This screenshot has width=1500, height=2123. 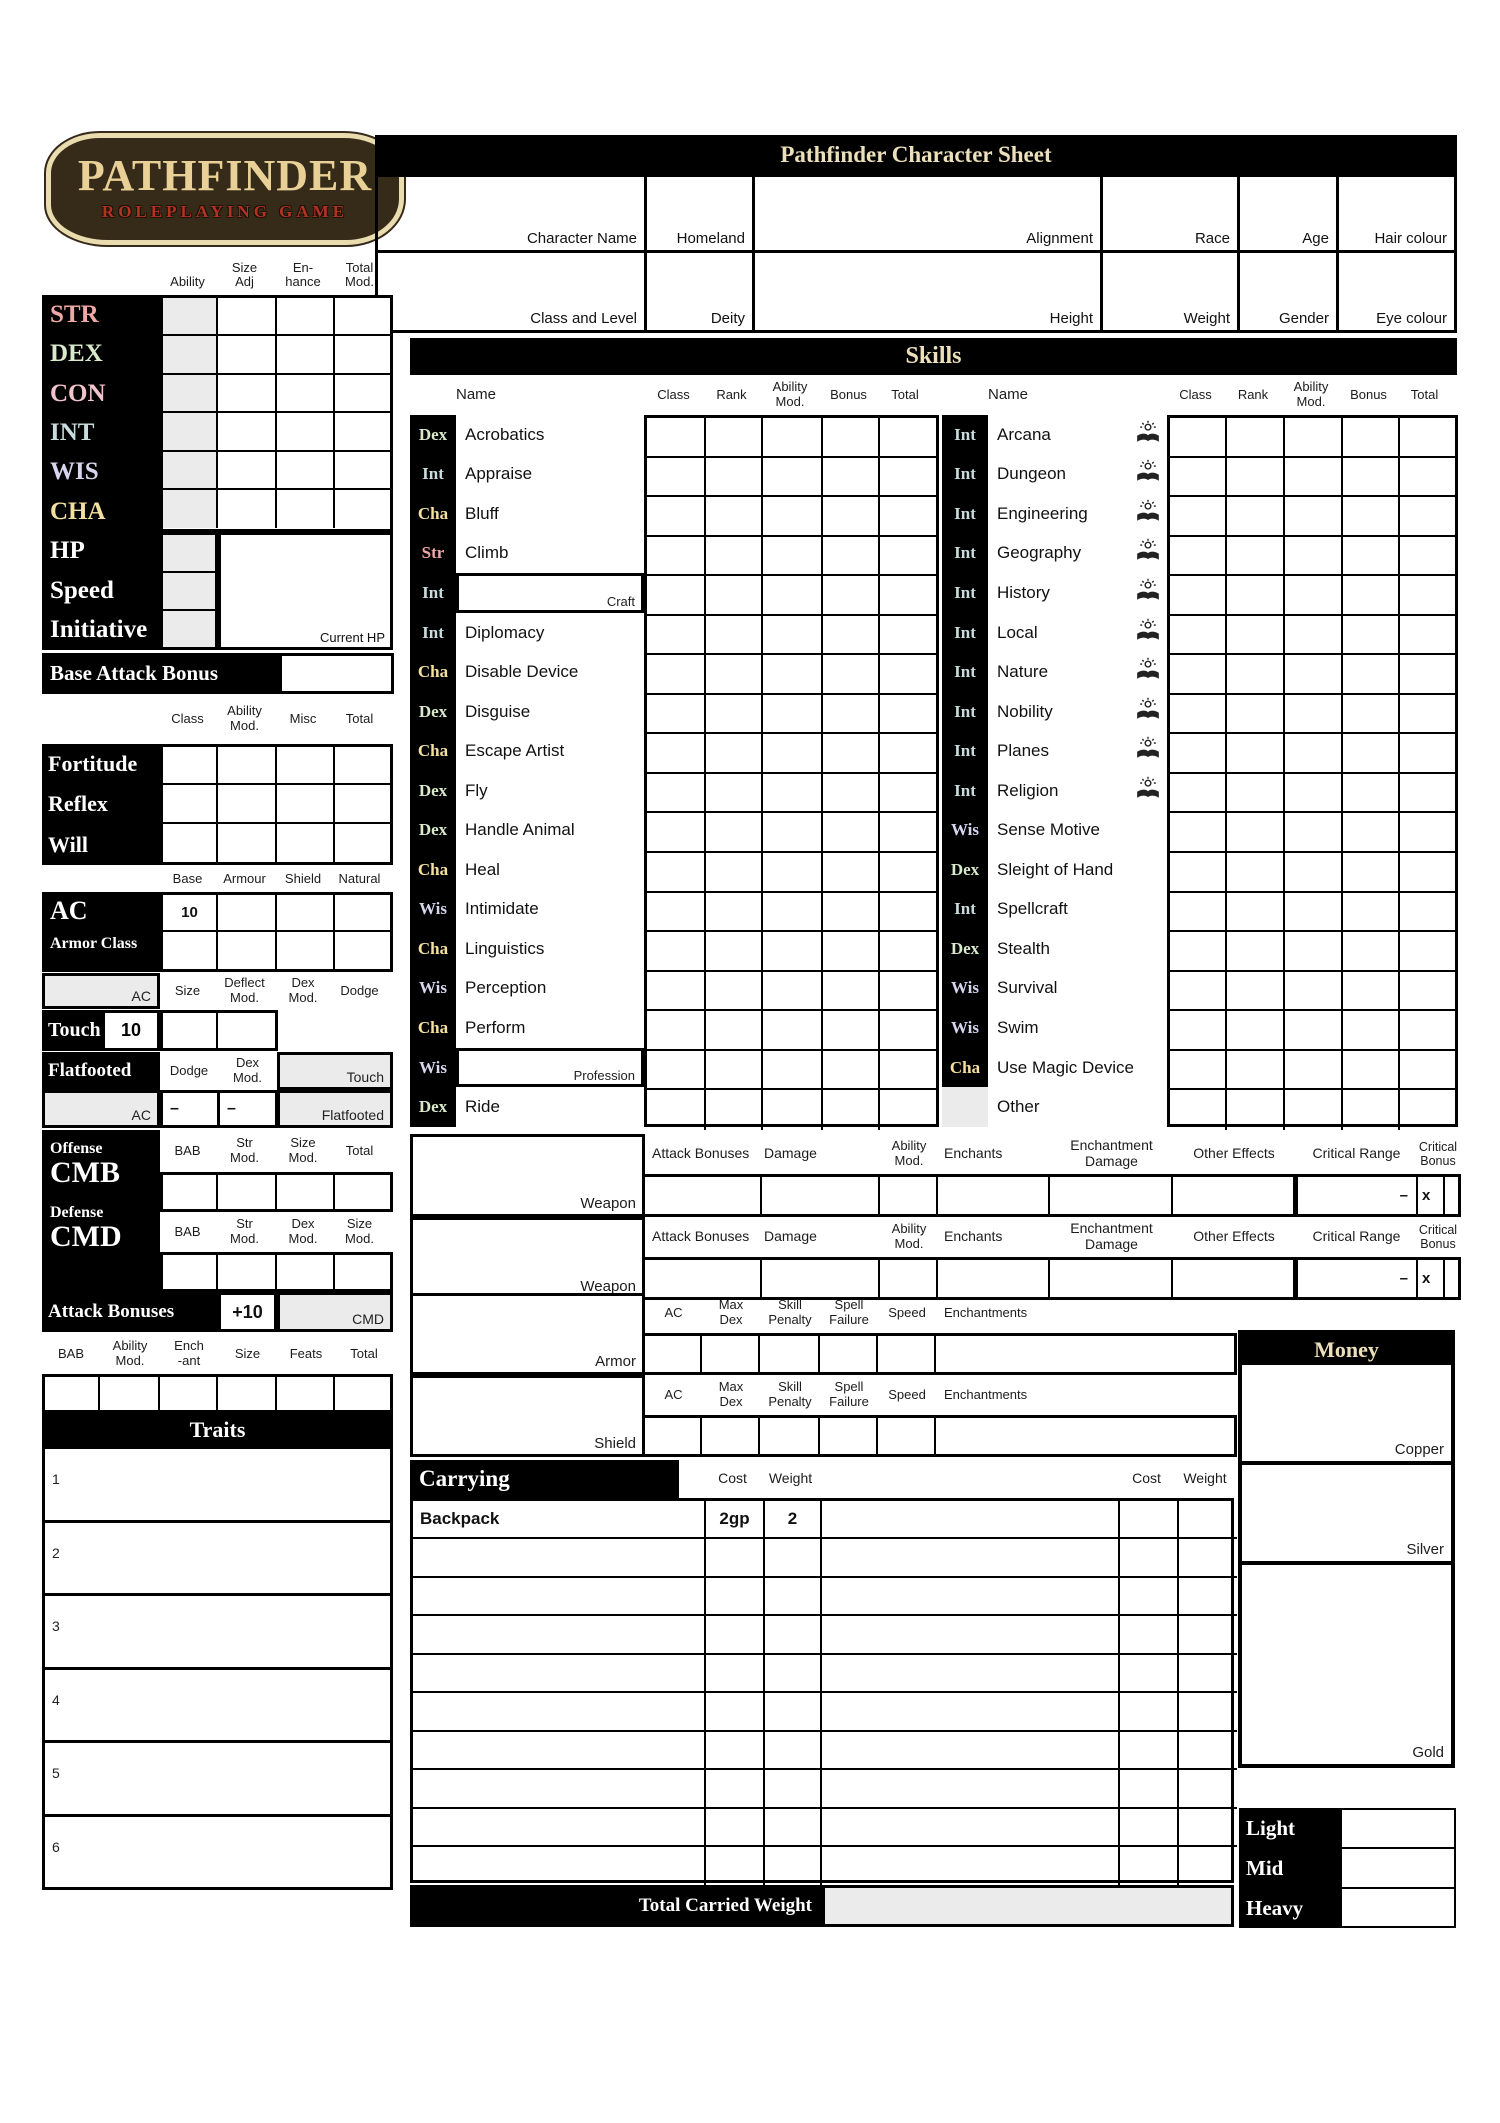 I want to click on weapon-crit-extra-cell, so click(x=1451, y=1195).